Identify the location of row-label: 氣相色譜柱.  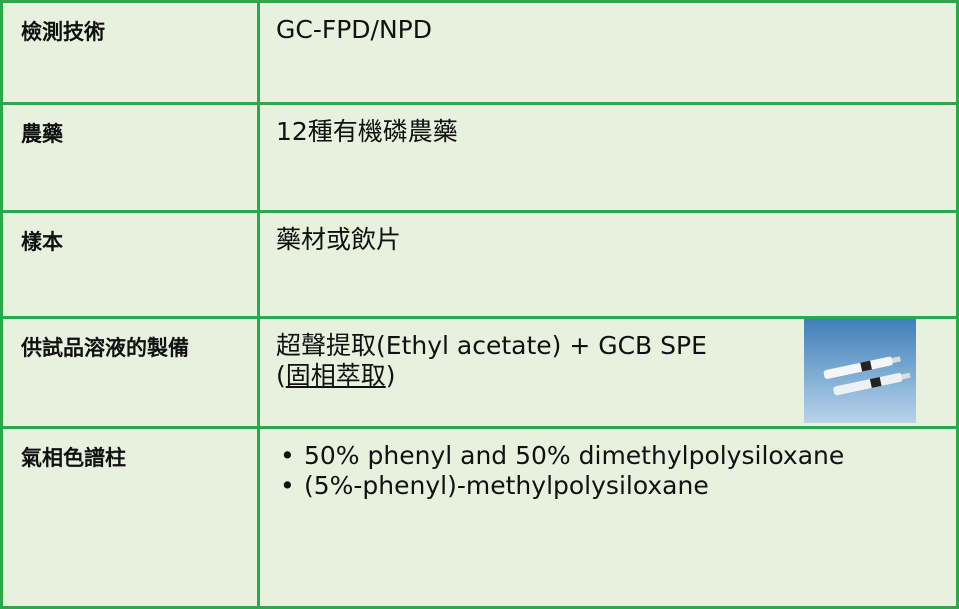
(130, 517).